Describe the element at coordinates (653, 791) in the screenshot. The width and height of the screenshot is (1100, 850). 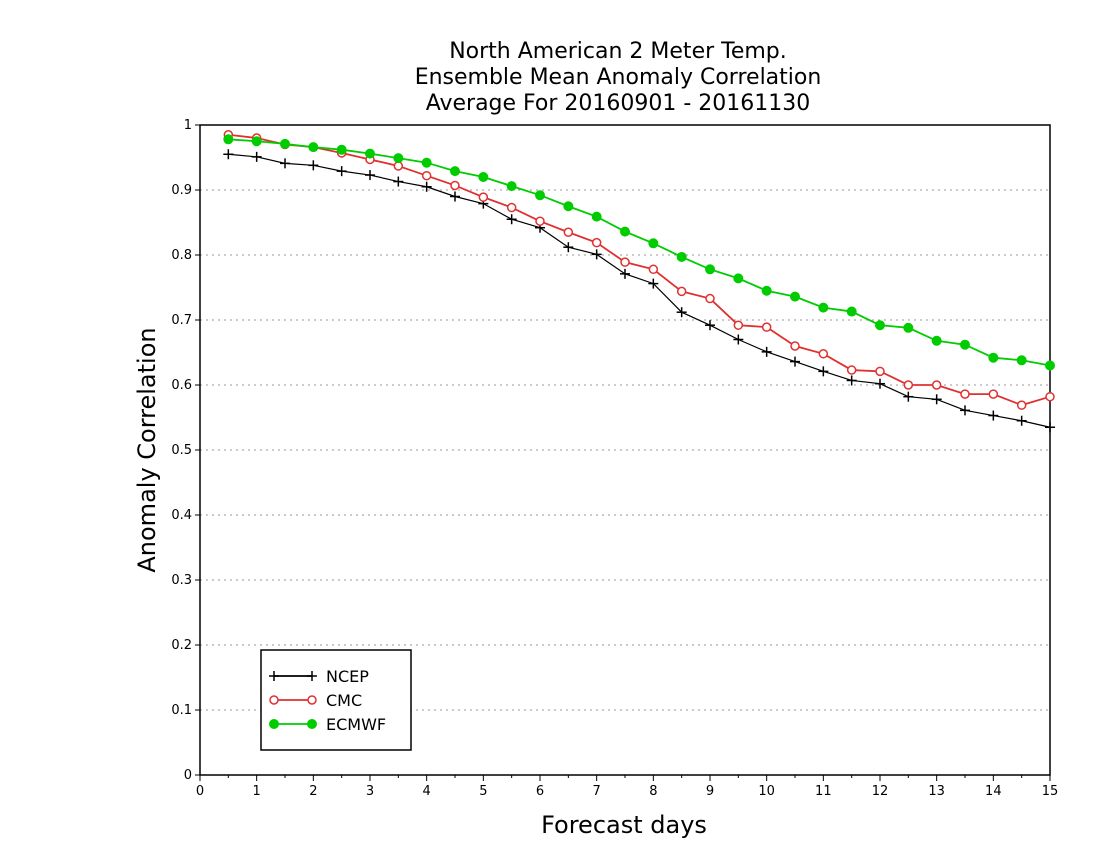
I see `x-tick-label: 8` at that location.